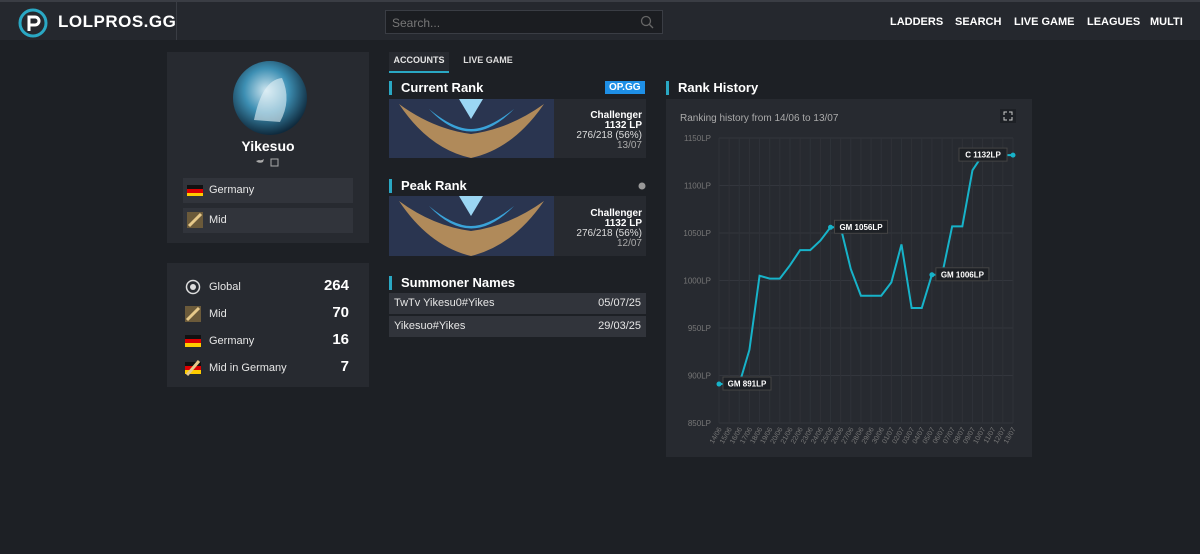 Image resolution: width=1200 pixels, height=554 pixels. What do you see at coordinates (699, 328) in the screenshot?
I see `y-tick-label: 950LP` at bounding box center [699, 328].